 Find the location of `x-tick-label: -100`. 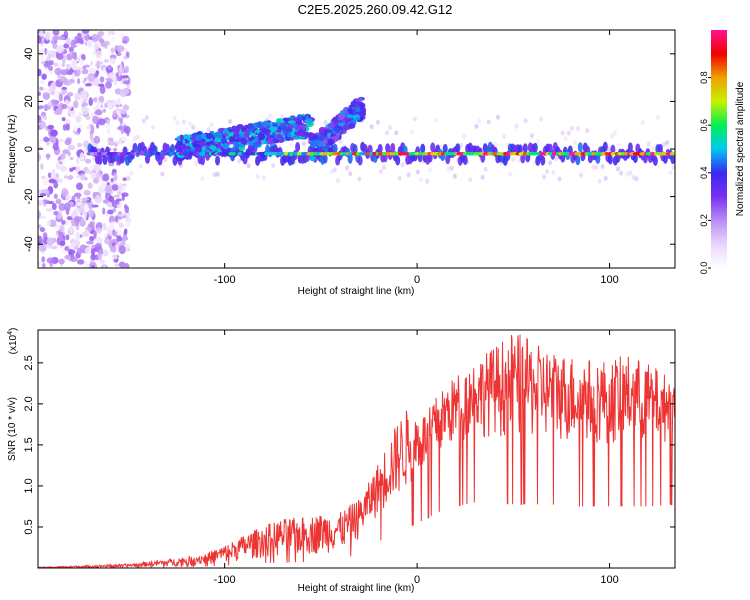

x-tick-label: -100 is located at coordinates (225, 580).